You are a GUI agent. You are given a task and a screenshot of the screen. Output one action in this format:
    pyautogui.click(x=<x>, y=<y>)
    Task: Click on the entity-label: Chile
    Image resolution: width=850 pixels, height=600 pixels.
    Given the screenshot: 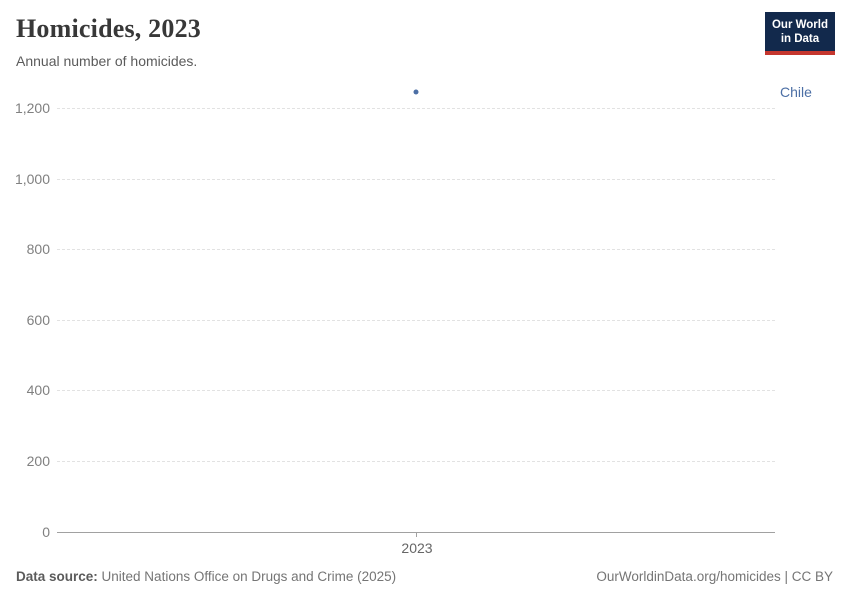 What is the action you would take?
    pyautogui.click(x=796, y=92)
    